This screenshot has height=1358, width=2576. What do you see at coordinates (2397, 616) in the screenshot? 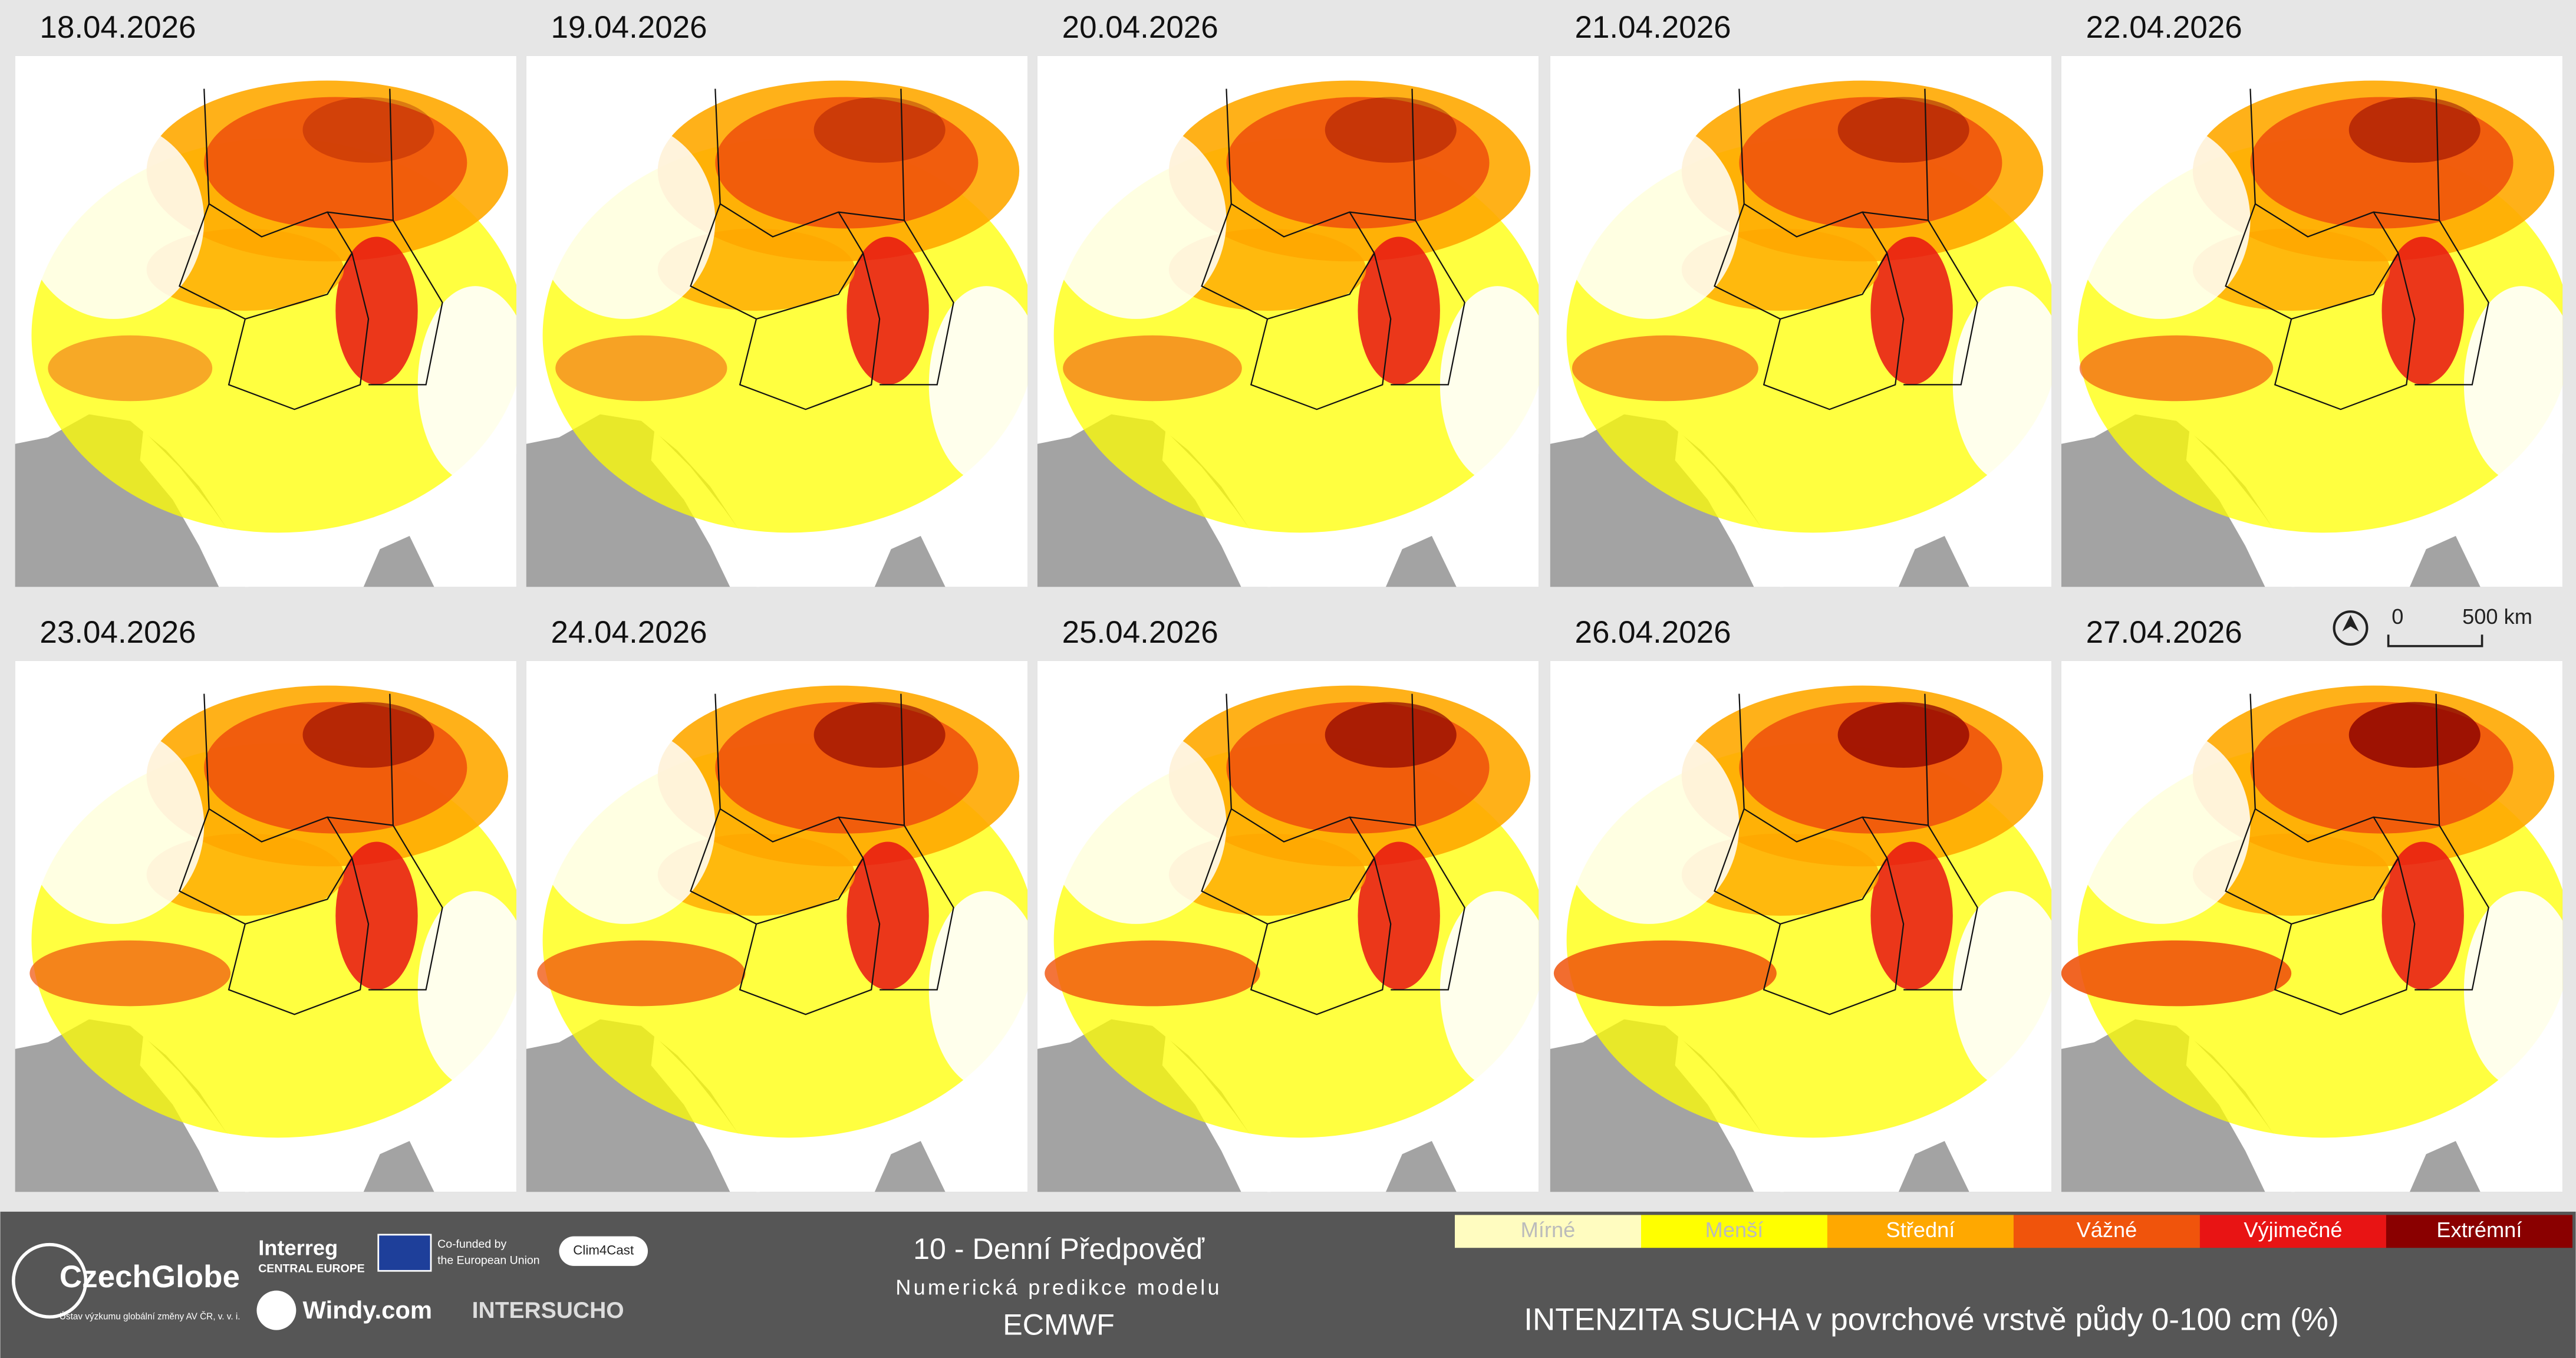
I see `scale-start: 0` at bounding box center [2397, 616].